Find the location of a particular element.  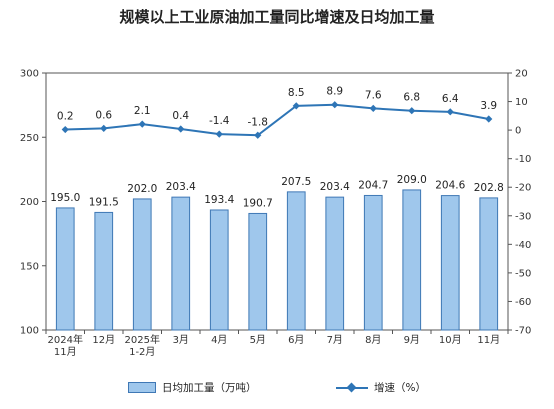

line-data-label: 6.4 is located at coordinates (450, 99).